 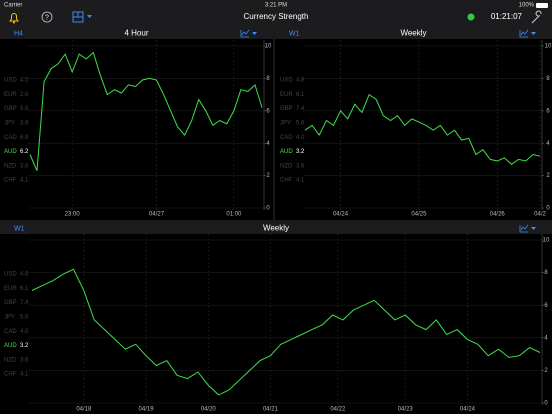 What do you see at coordinates (14, 18) in the screenshot?
I see `alert-button` at bounding box center [14, 18].